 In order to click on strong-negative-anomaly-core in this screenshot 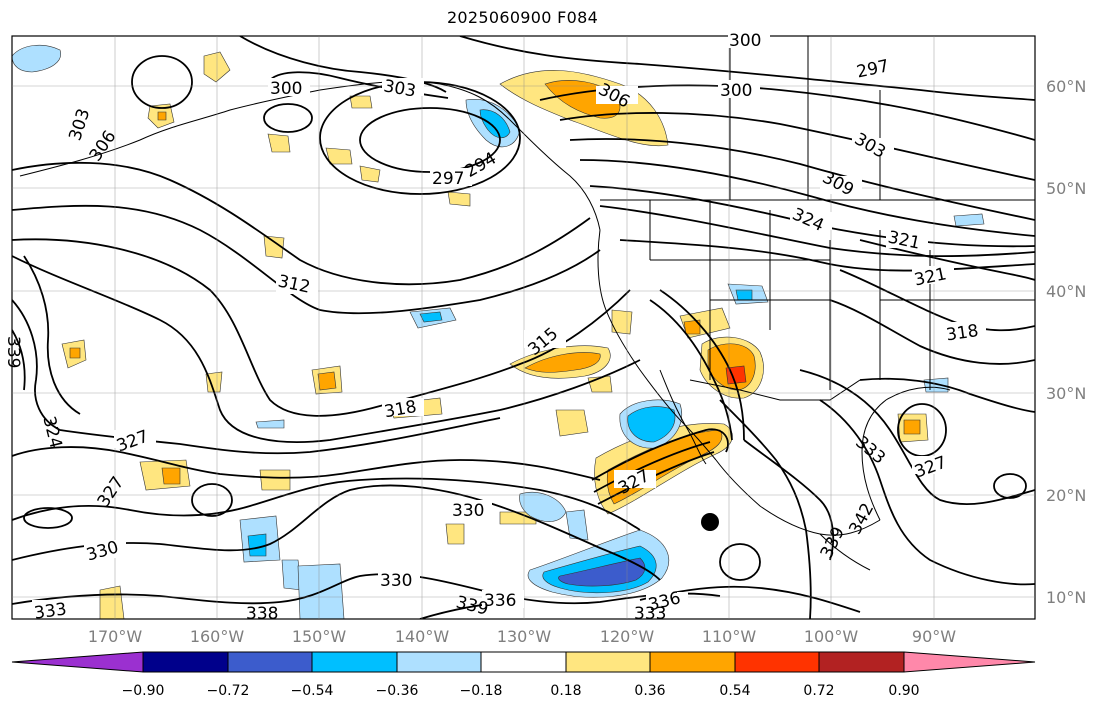, I will do `click(602, 572)`.